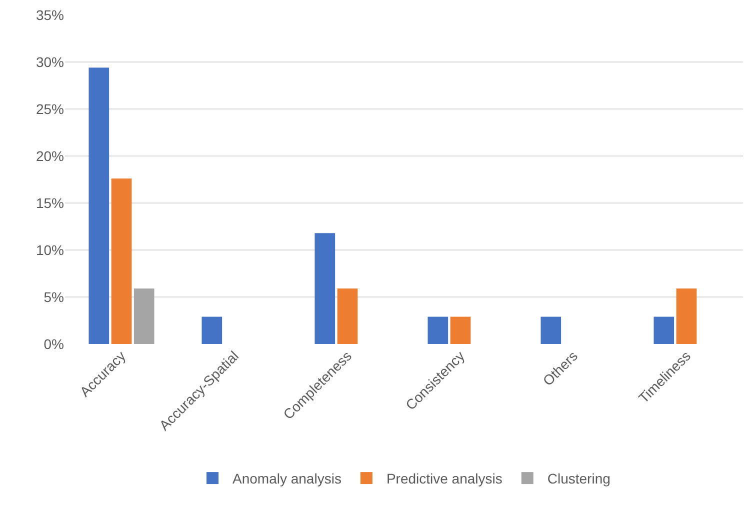  I want to click on legend-label: Clustering, so click(578, 478).